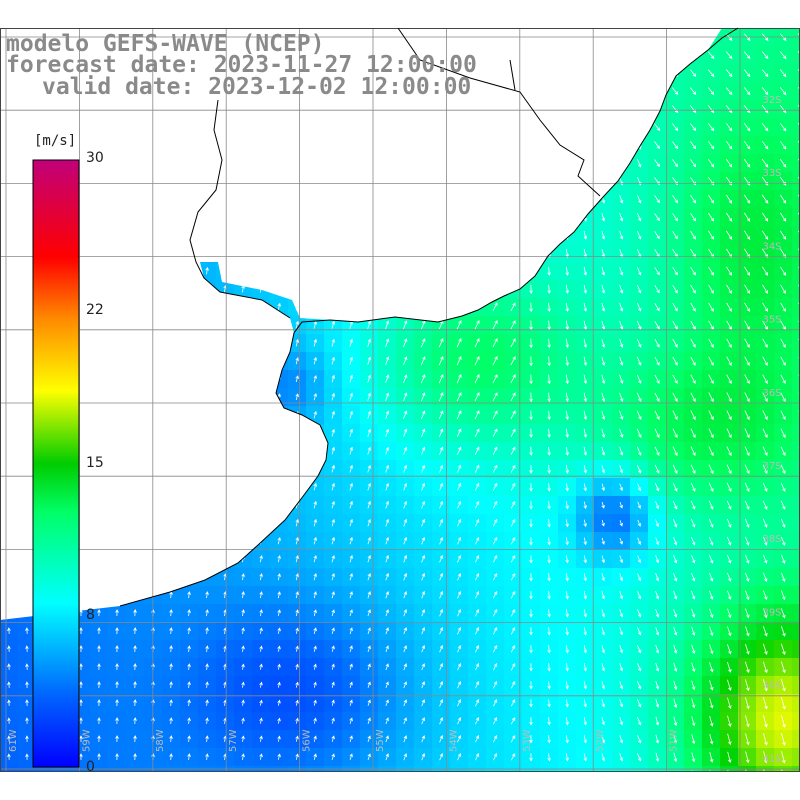 Image resolution: width=800 pixels, height=800 pixels. I want to click on latitude-labels: 32S 33S 34S 35S 36S 37S 38S 39S 40S 41S, so click(771, 430).